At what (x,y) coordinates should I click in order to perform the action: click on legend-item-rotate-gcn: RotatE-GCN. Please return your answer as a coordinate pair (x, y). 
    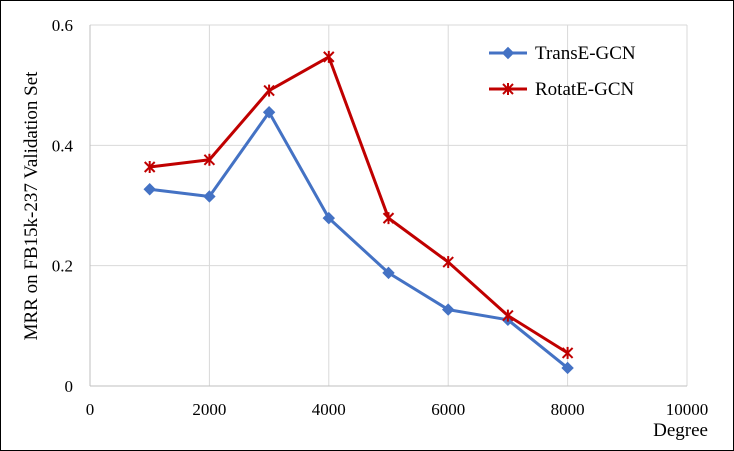
    Looking at the image, I should click on (561, 89).